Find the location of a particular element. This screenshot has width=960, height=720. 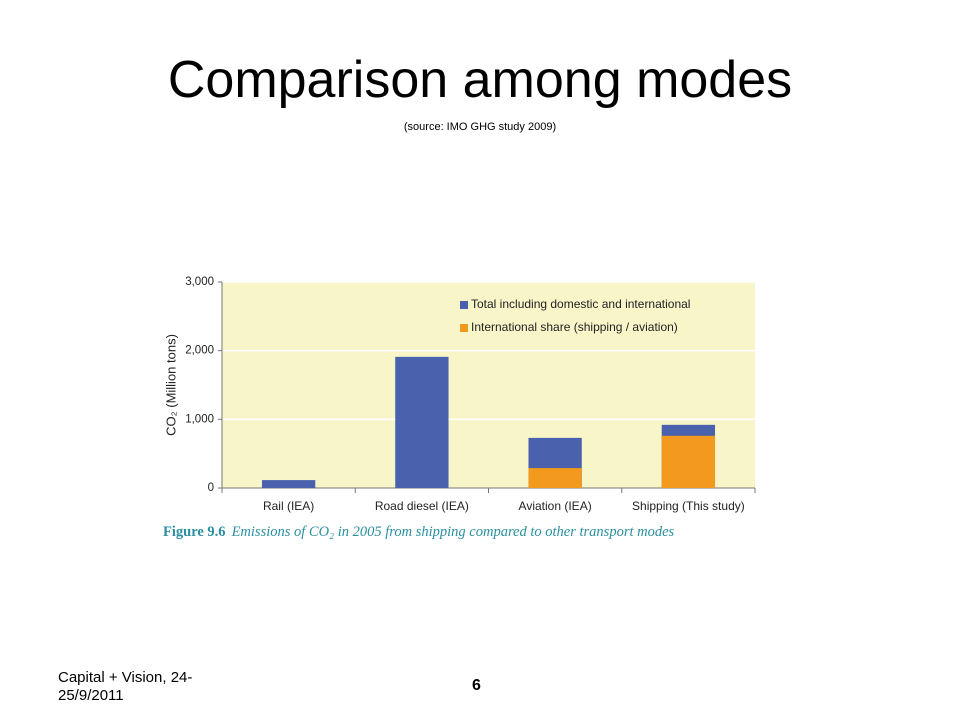

x-tick-label: Aviation (IEA) is located at coordinates (555, 506).